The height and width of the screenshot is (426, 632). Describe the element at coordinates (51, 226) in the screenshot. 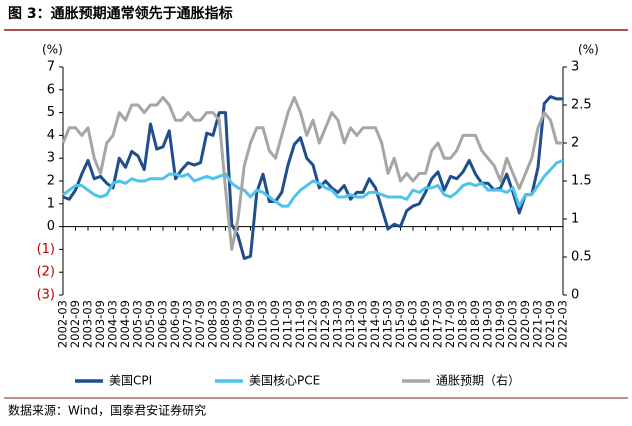

I see `y-tick-label: 0` at that location.